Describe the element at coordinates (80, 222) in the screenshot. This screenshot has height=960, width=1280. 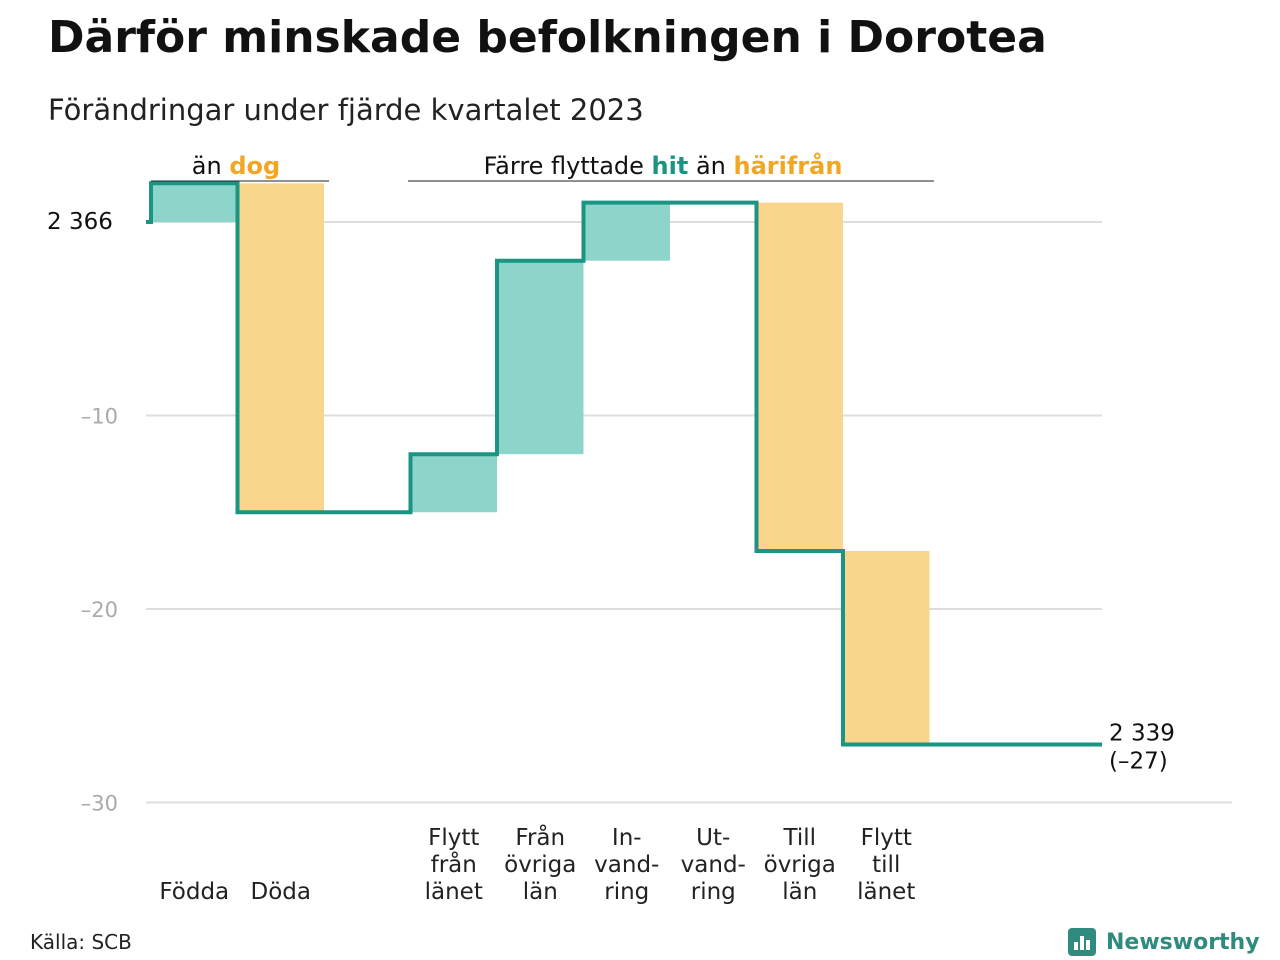
I see `start-value-label: 2 366` at that location.